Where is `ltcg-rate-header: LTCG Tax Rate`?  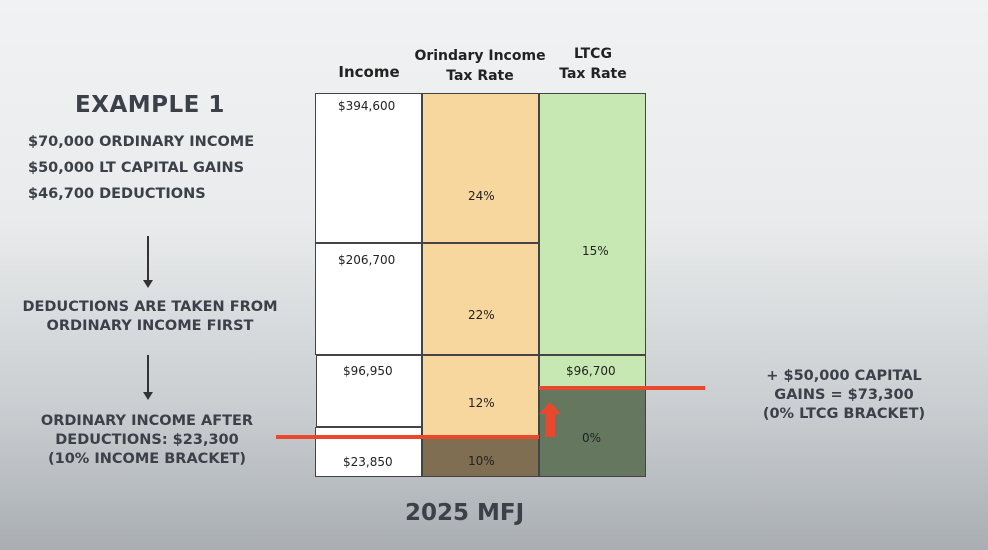
ltcg-rate-header: LTCG Tax Rate is located at coordinates (593, 64).